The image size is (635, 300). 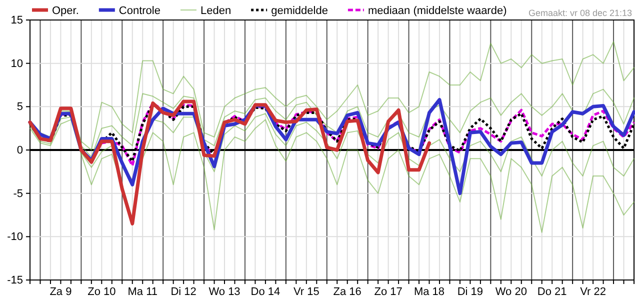 I want to click on x-tick-label: Wo 20, so click(x=511, y=292).